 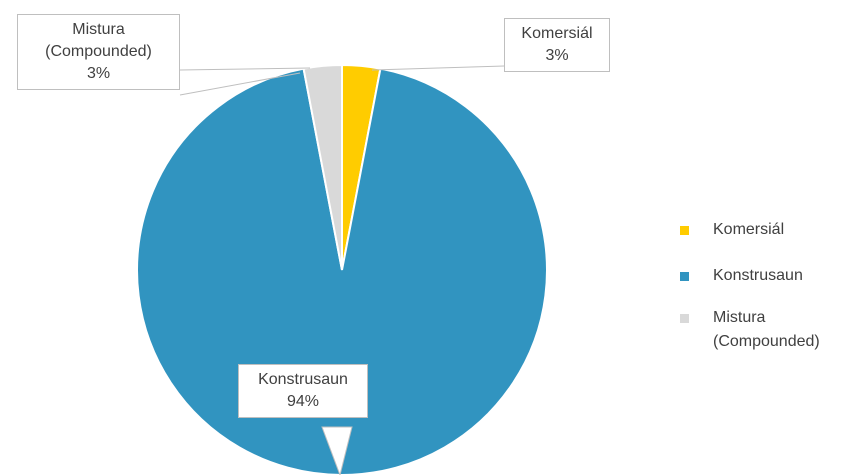 What do you see at coordinates (303, 401) in the screenshot?
I see `data-label-value: 94%` at bounding box center [303, 401].